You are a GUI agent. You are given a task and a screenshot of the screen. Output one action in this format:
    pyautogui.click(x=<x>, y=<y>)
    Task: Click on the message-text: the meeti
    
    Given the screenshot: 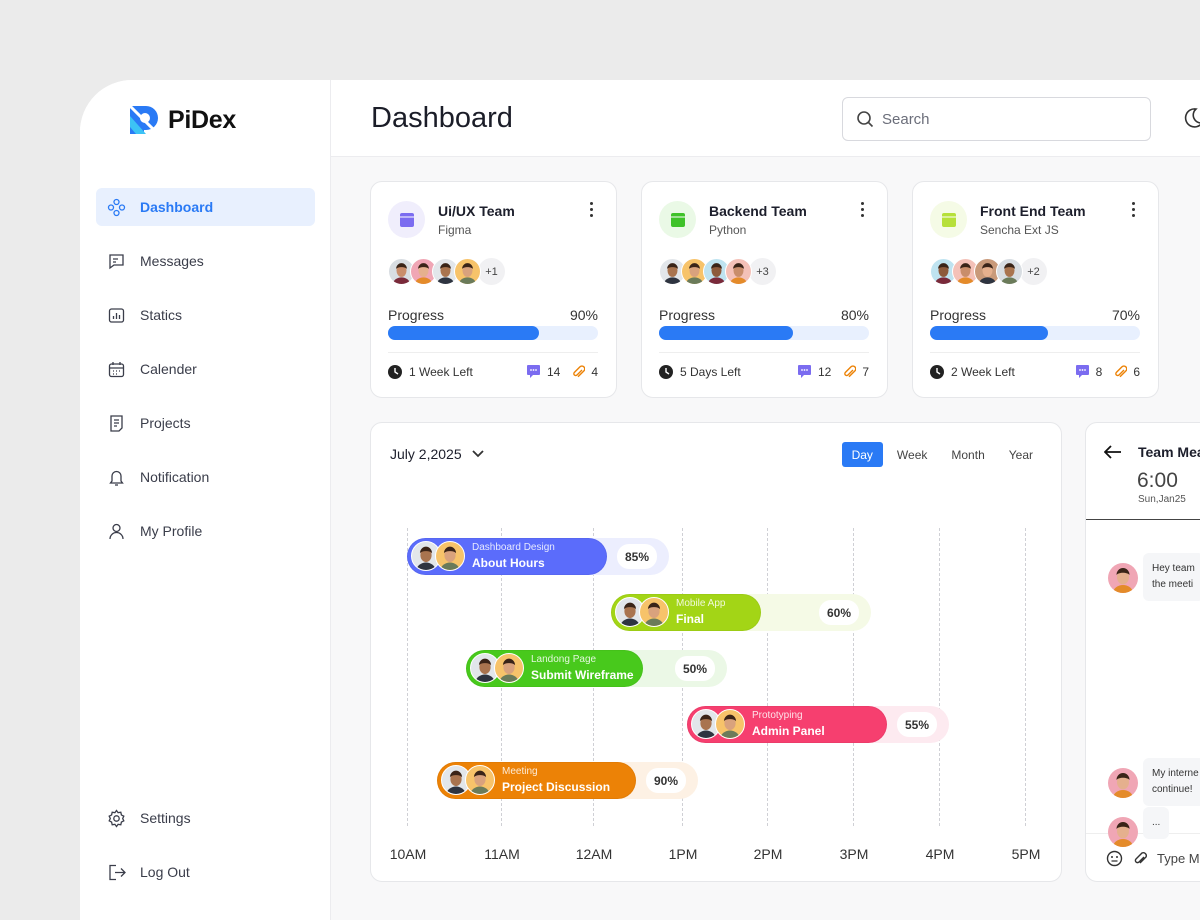 What is the action you would take?
    pyautogui.click(x=1173, y=584)
    